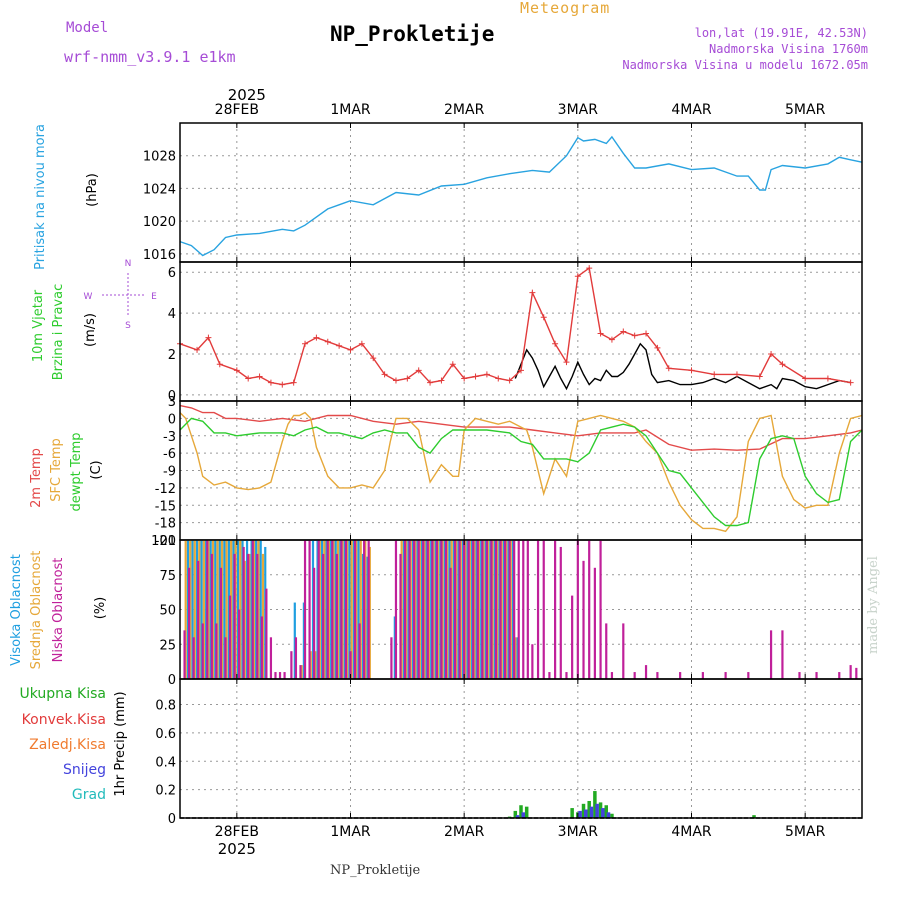 This screenshot has height=900, width=900. I want to click on chart-title: NP_Prokletije, so click(412, 34).